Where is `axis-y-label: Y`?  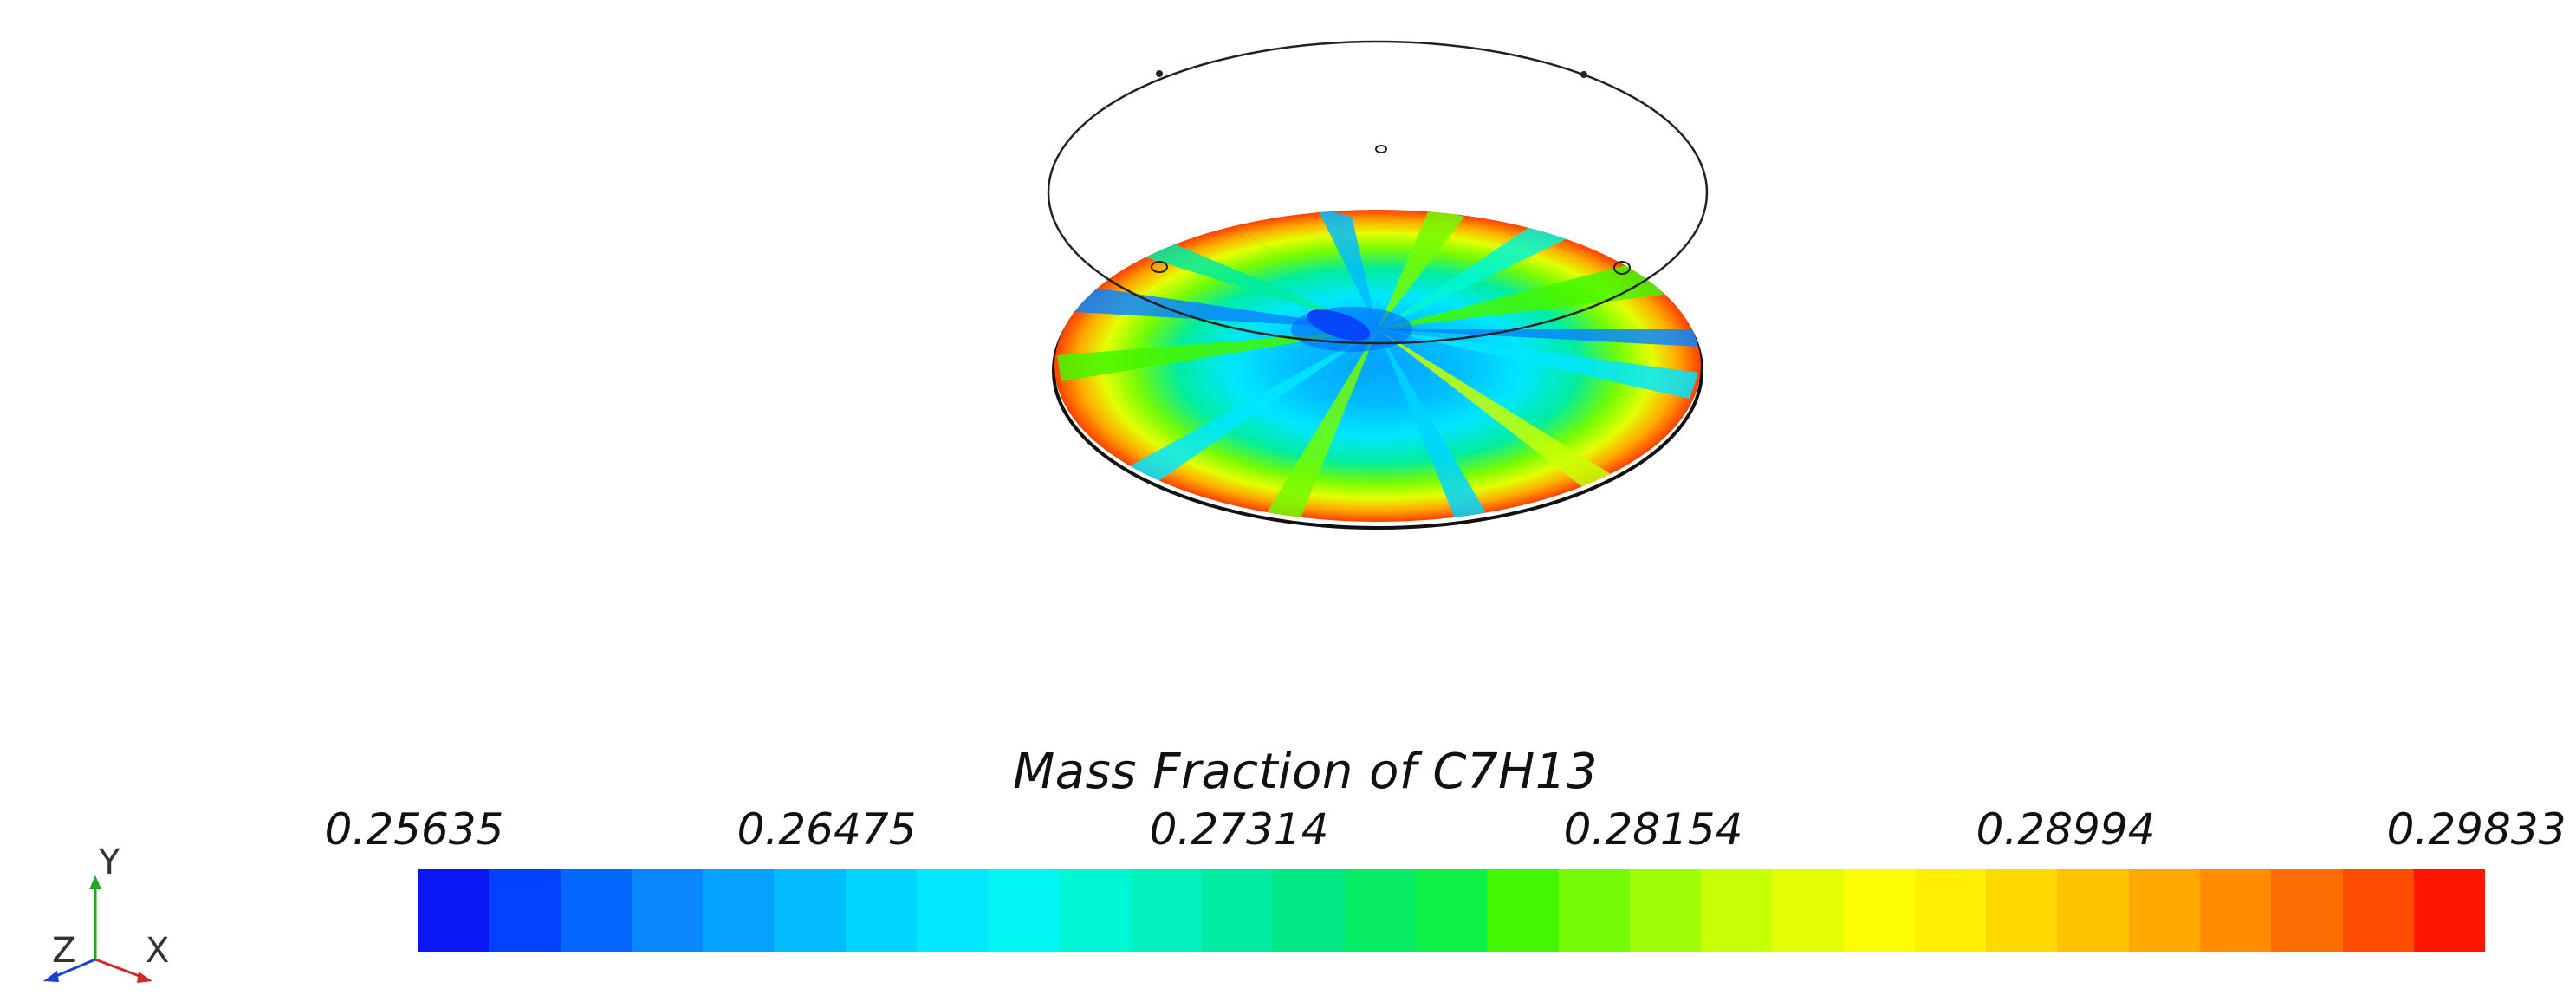 axis-y-label: Y is located at coordinates (109, 862).